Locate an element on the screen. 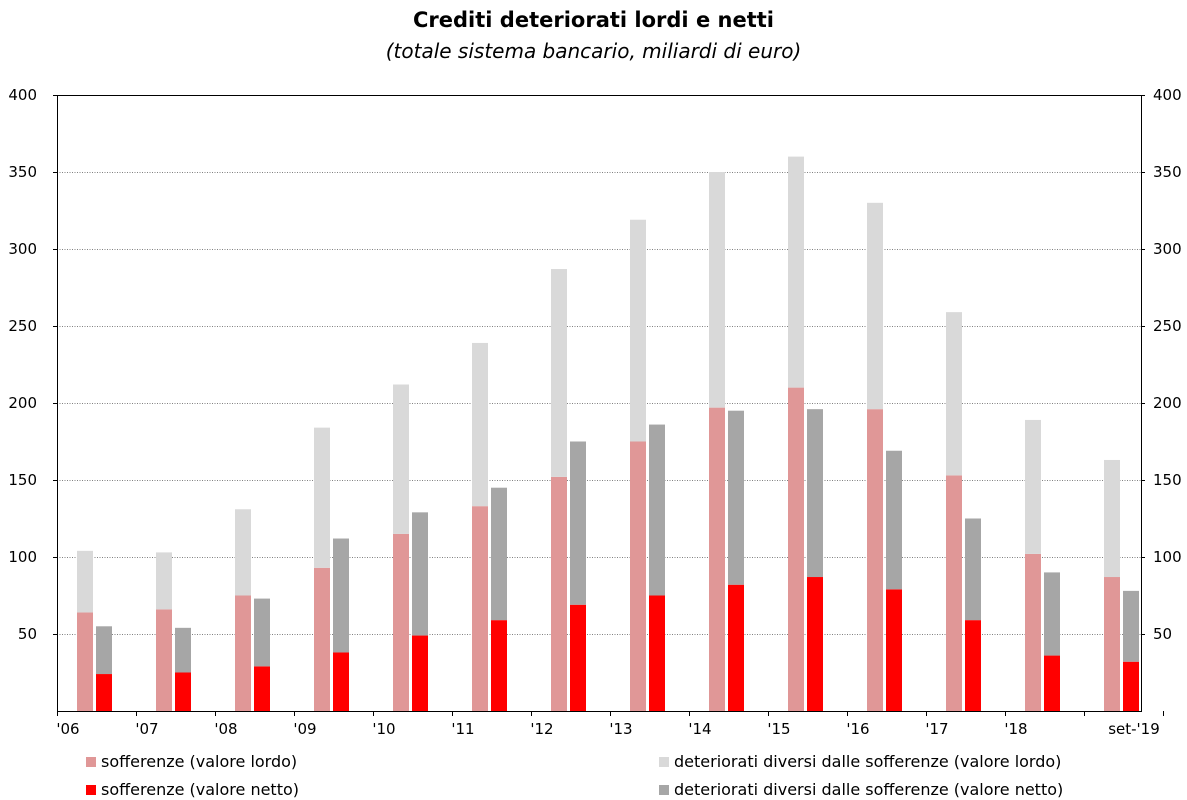 The width and height of the screenshot is (1187, 800). legend-item-sofferenze-netto: sofferenze (valore netto) is located at coordinates (192, 789).